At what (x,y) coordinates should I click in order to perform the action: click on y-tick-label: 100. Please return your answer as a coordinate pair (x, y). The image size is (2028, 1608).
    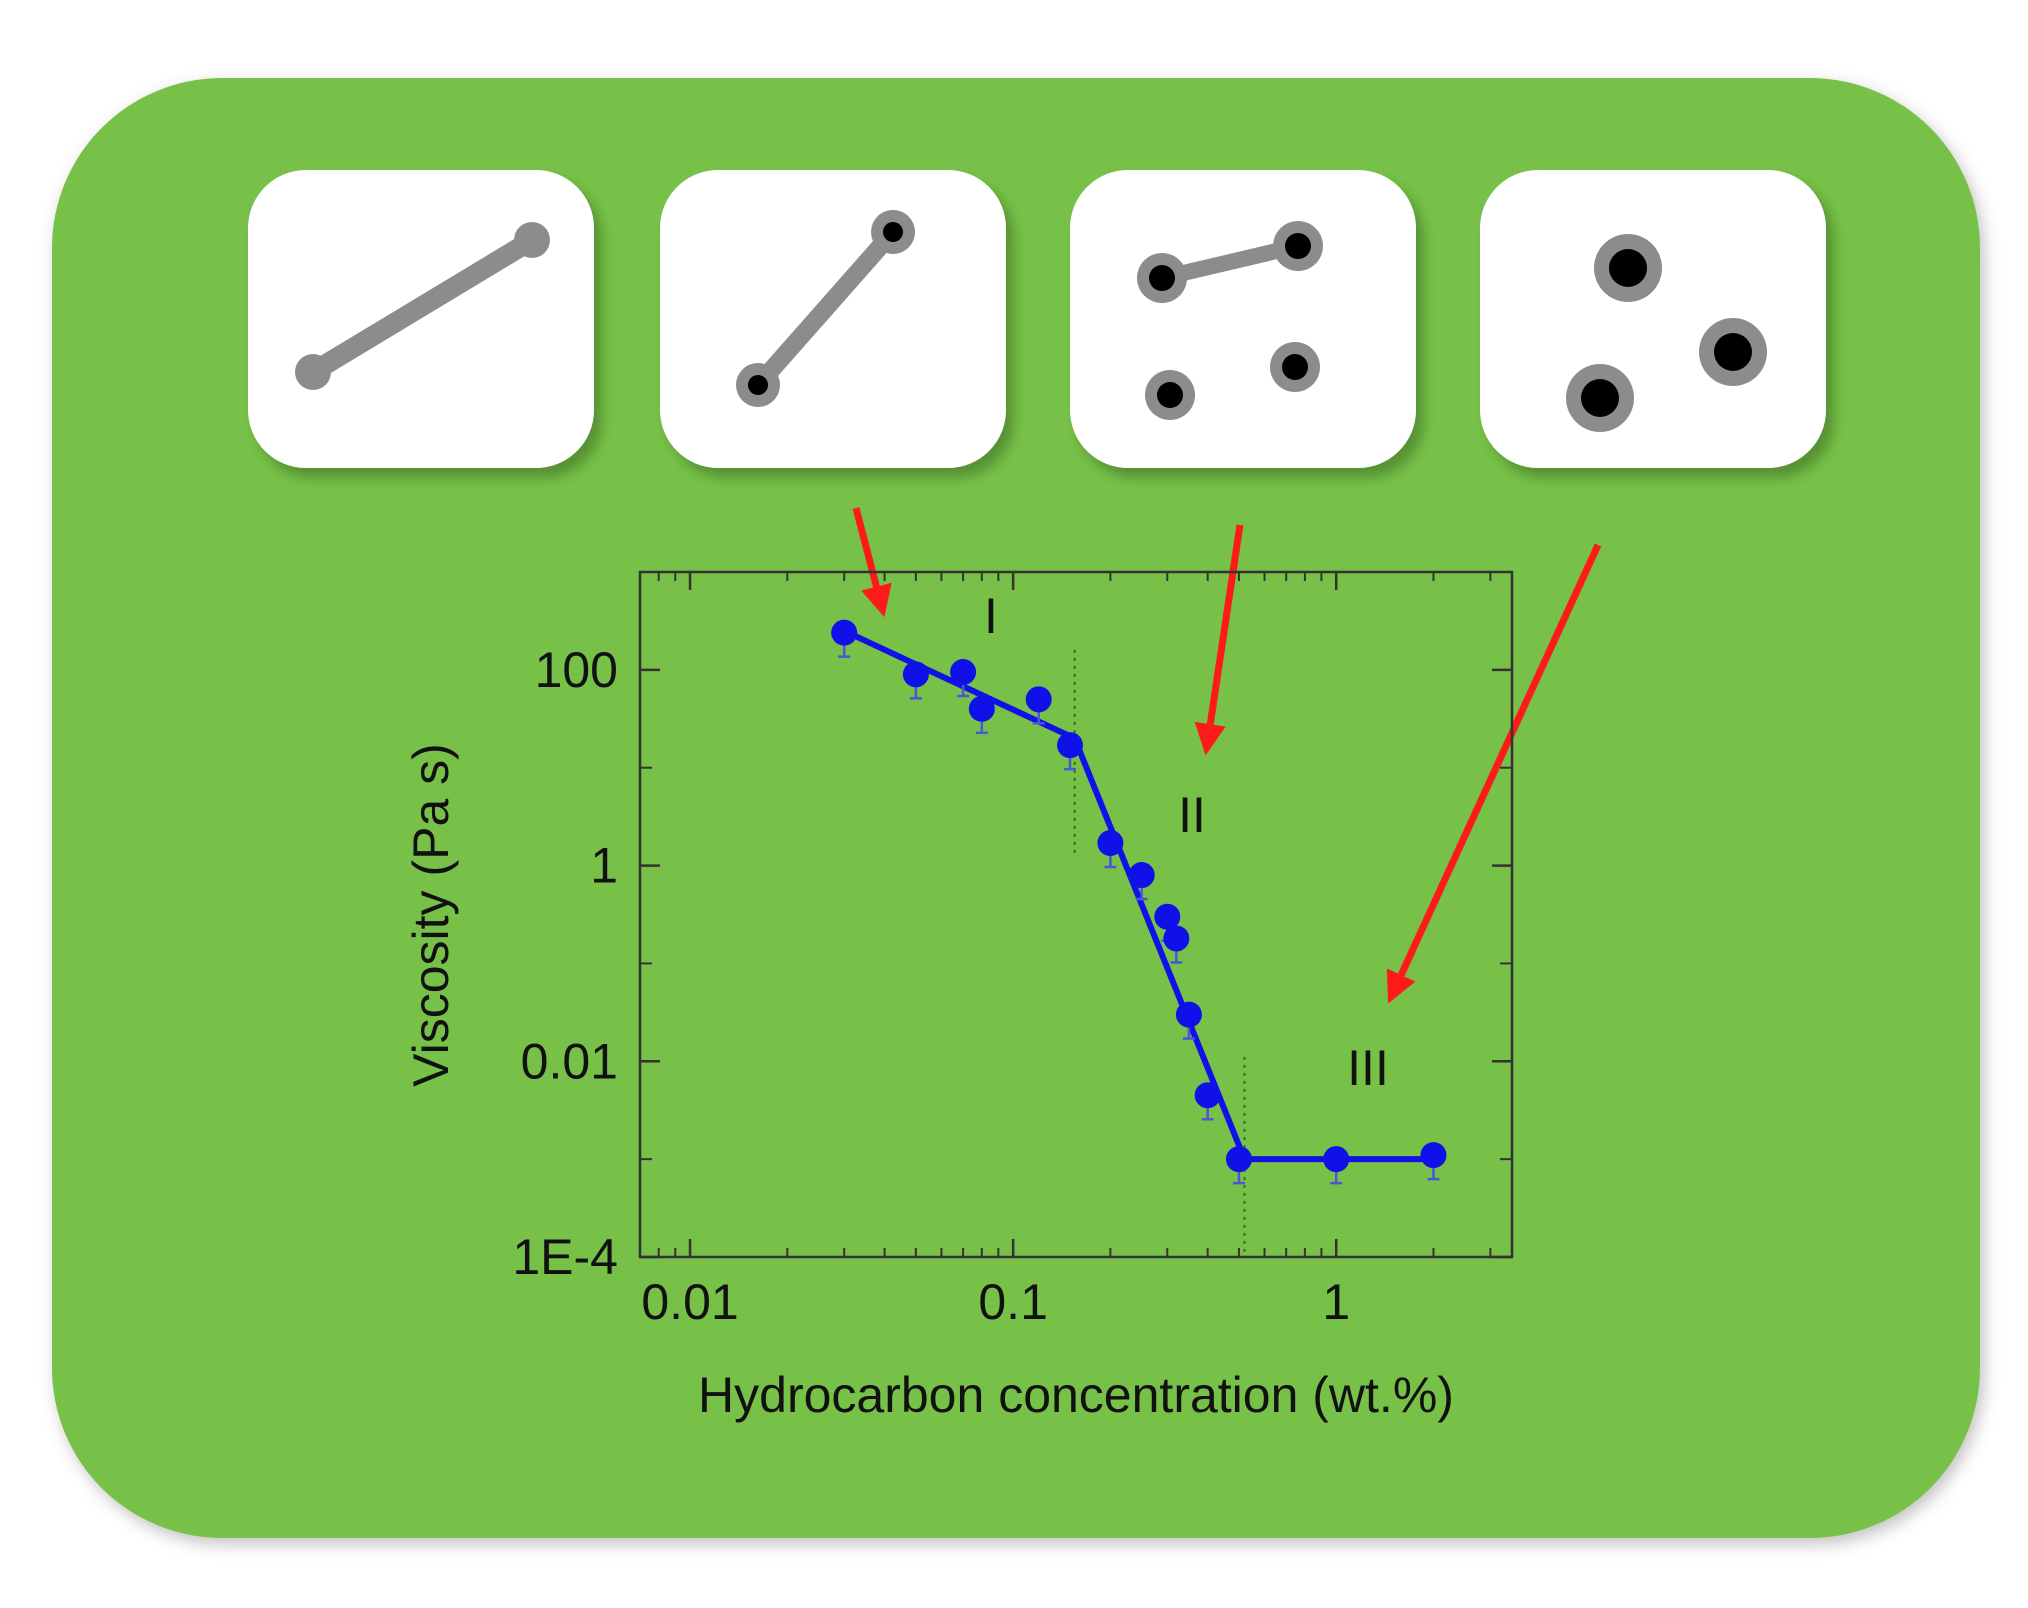
    Looking at the image, I should click on (576, 670).